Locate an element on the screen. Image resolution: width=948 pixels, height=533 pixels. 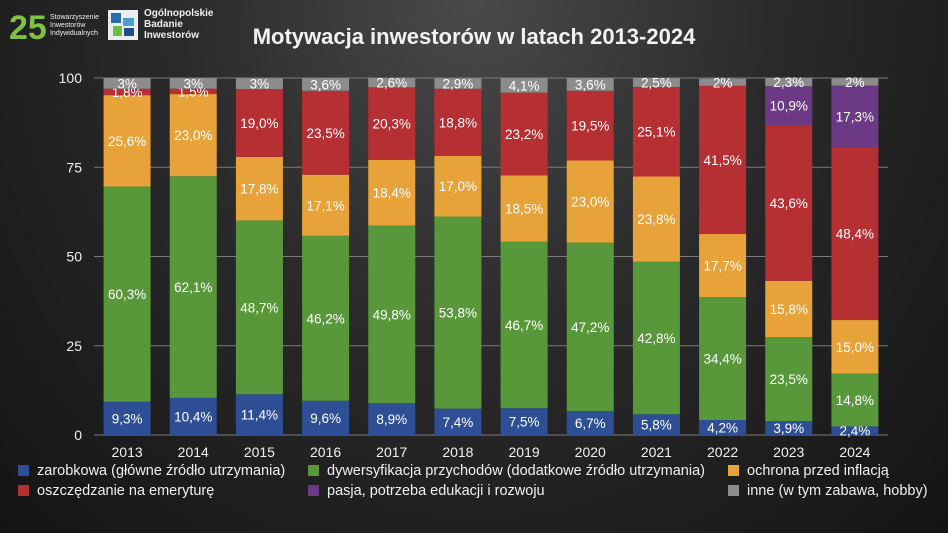
data-label: 3,6% is located at coordinates (590, 84).